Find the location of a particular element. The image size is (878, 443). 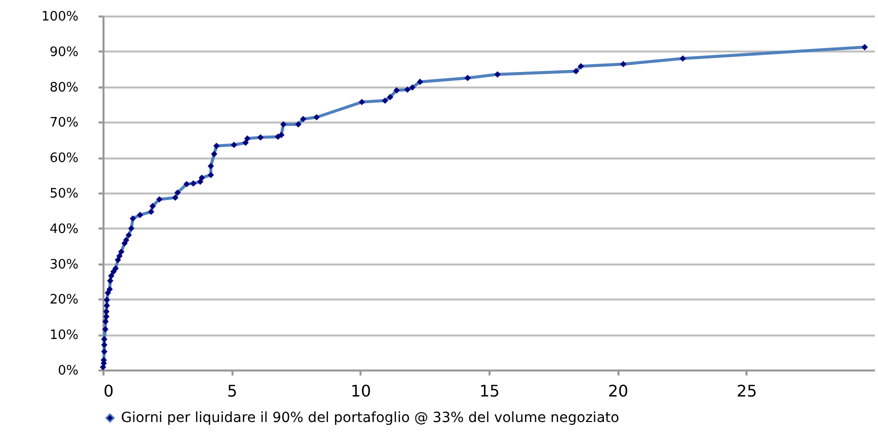

y-tick-label: 0% is located at coordinates (68, 371).